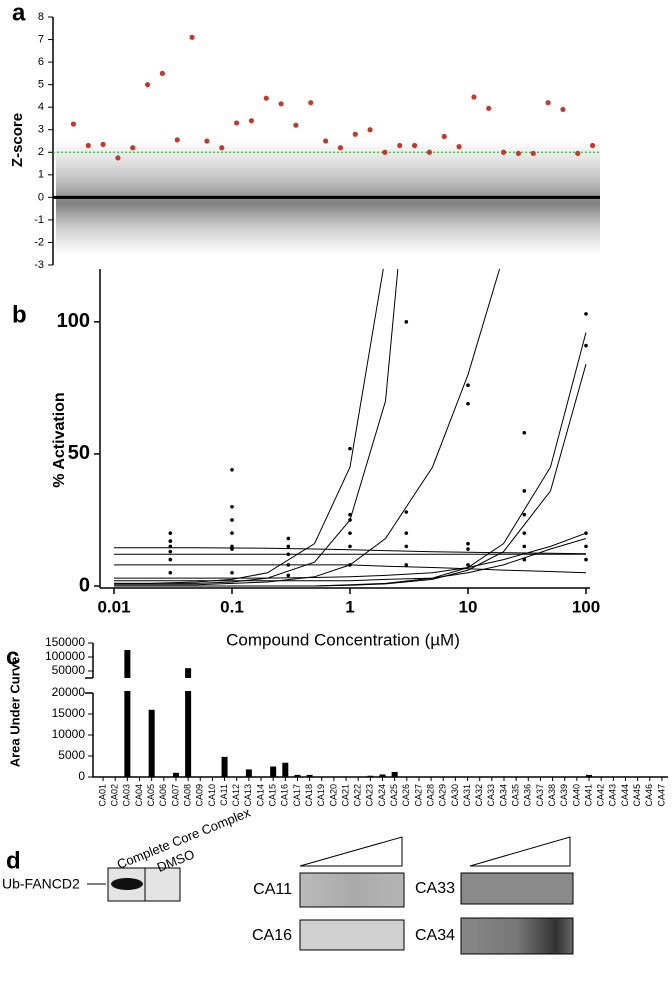 This screenshot has height=982, width=672. What do you see at coordinates (516, 795) in the screenshot?
I see `x-tick-label: CA35` at bounding box center [516, 795].